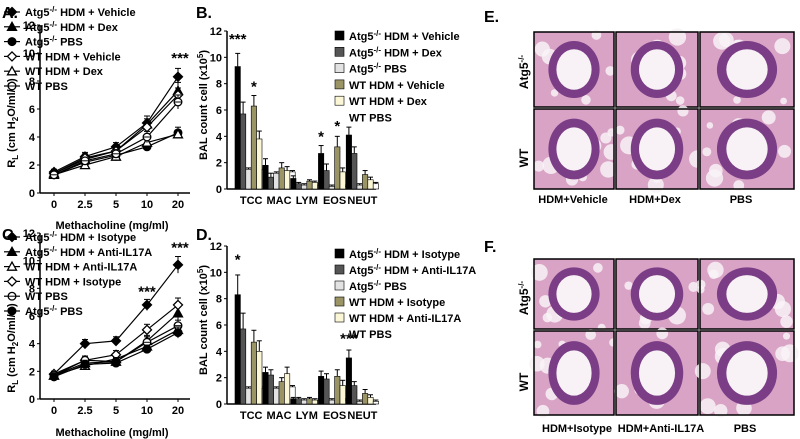  What do you see at coordinates (54, 205) in the screenshot?
I see `x-tick-label-a: 0` at bounding box center [54, 205].